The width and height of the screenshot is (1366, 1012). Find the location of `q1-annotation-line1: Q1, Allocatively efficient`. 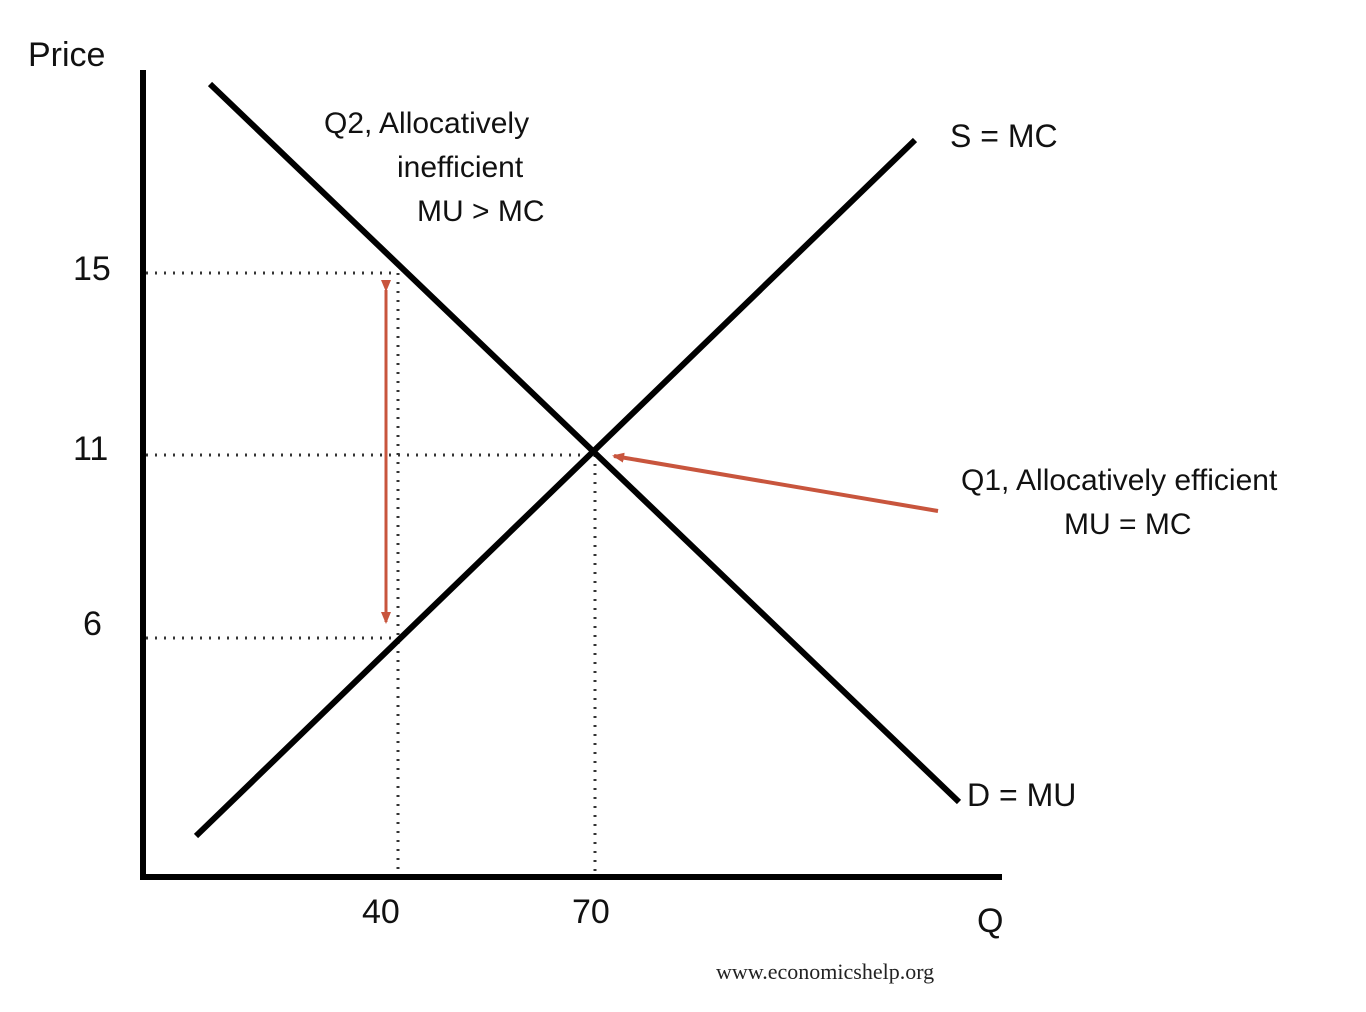

q1-annotation-line1: Q1, Allocatively efficient is located at coordinates (1119, 480).